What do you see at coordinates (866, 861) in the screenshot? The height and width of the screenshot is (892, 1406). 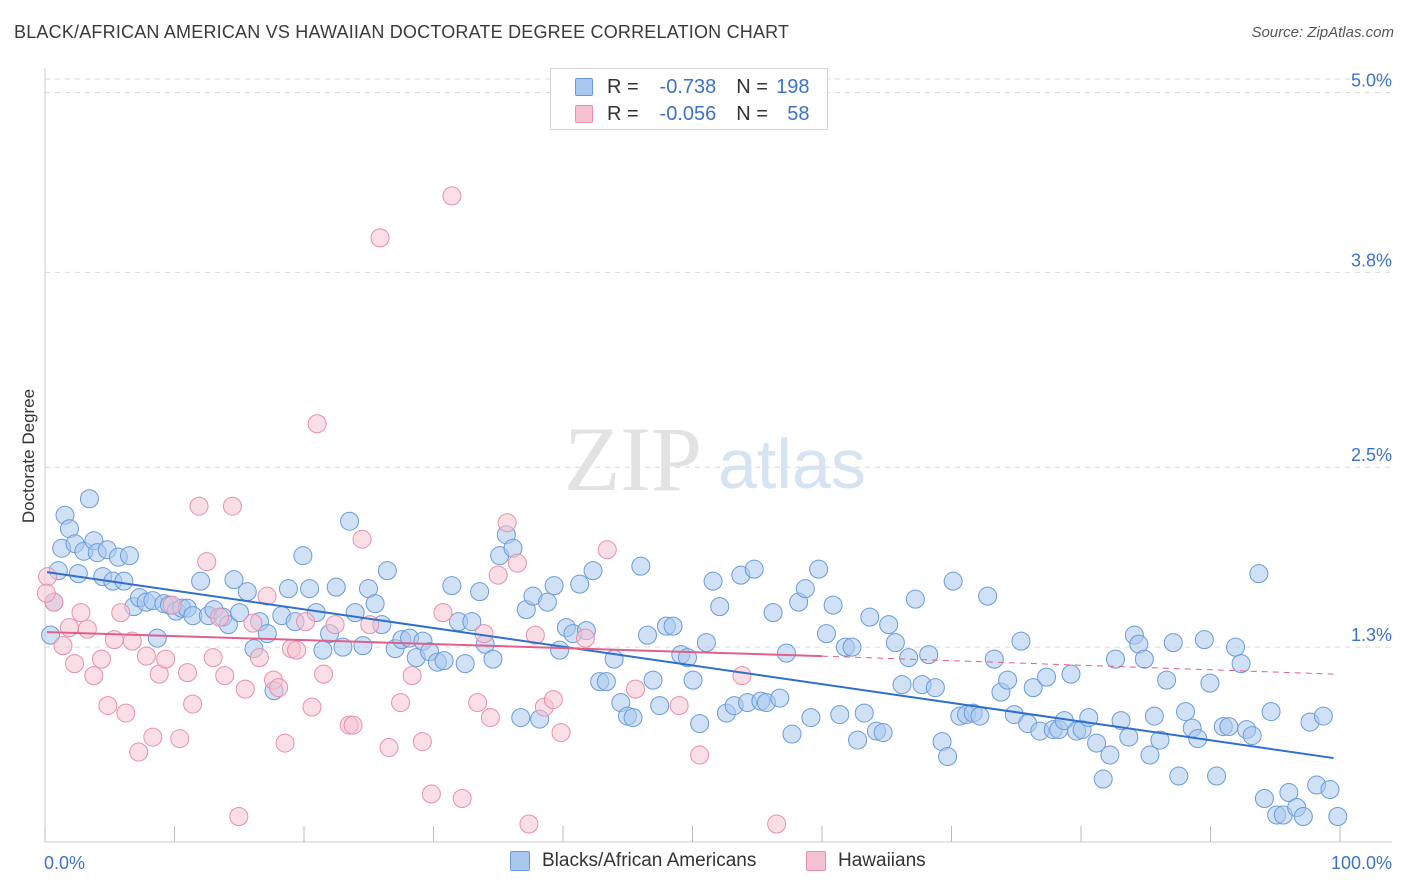 I see `bottom-legend-hawaiians: Hawaiians` at bounding box center [866, 861].